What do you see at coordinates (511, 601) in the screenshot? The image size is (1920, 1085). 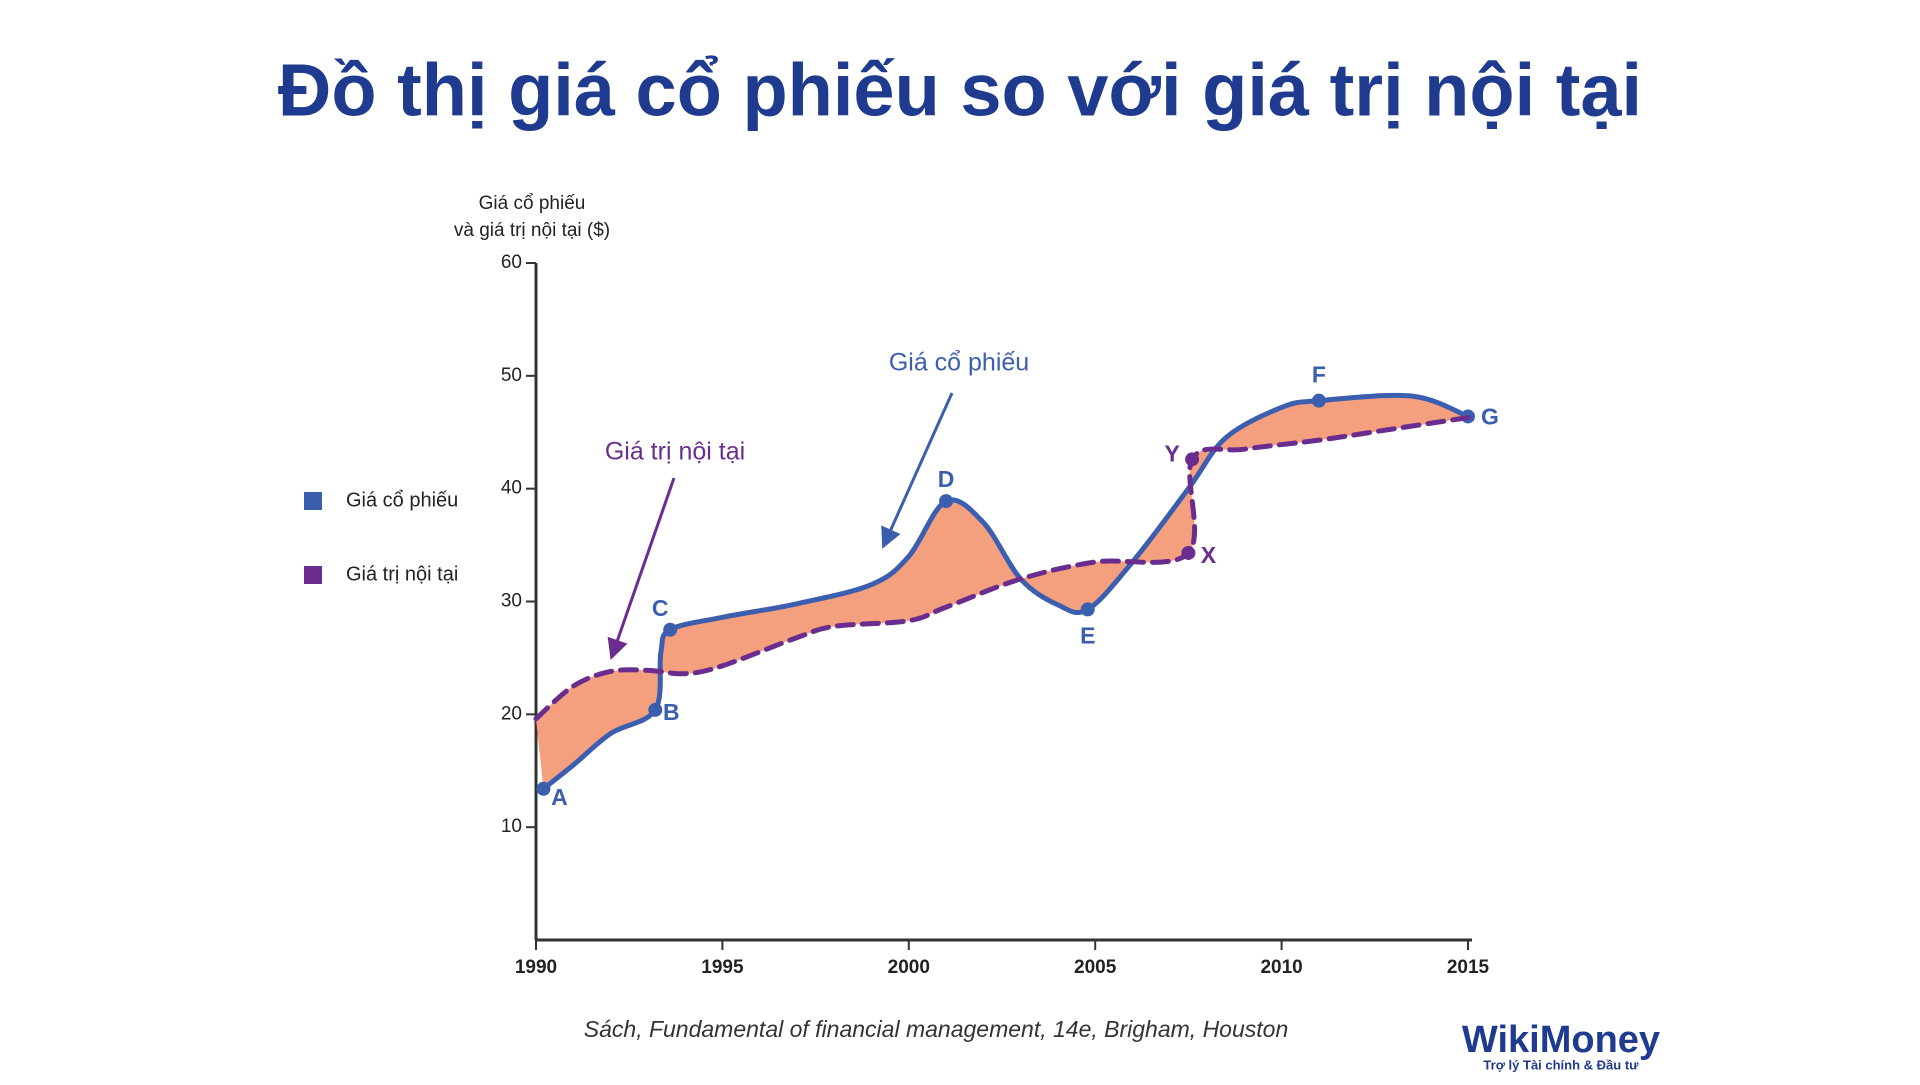 I see `y-tick-label: 30` at bounding box center [511, 601].